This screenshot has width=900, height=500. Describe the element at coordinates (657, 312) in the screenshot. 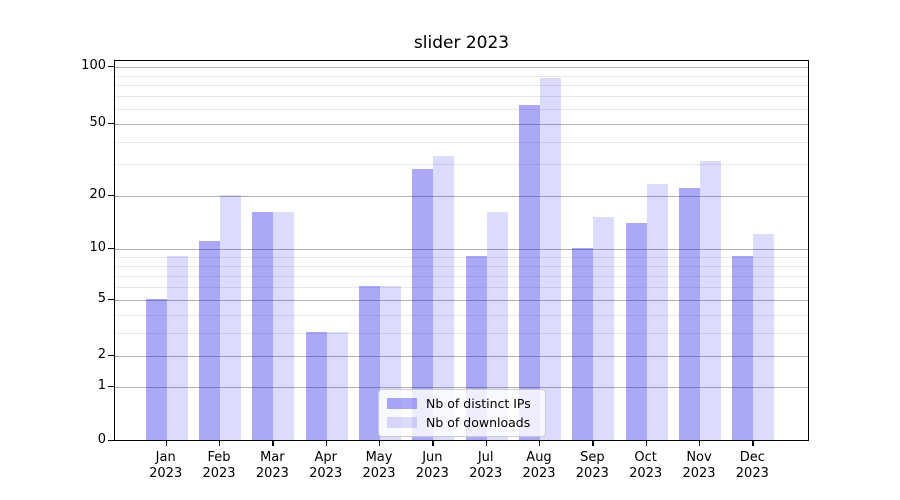

I see `bar-oct-downloads` at that location.